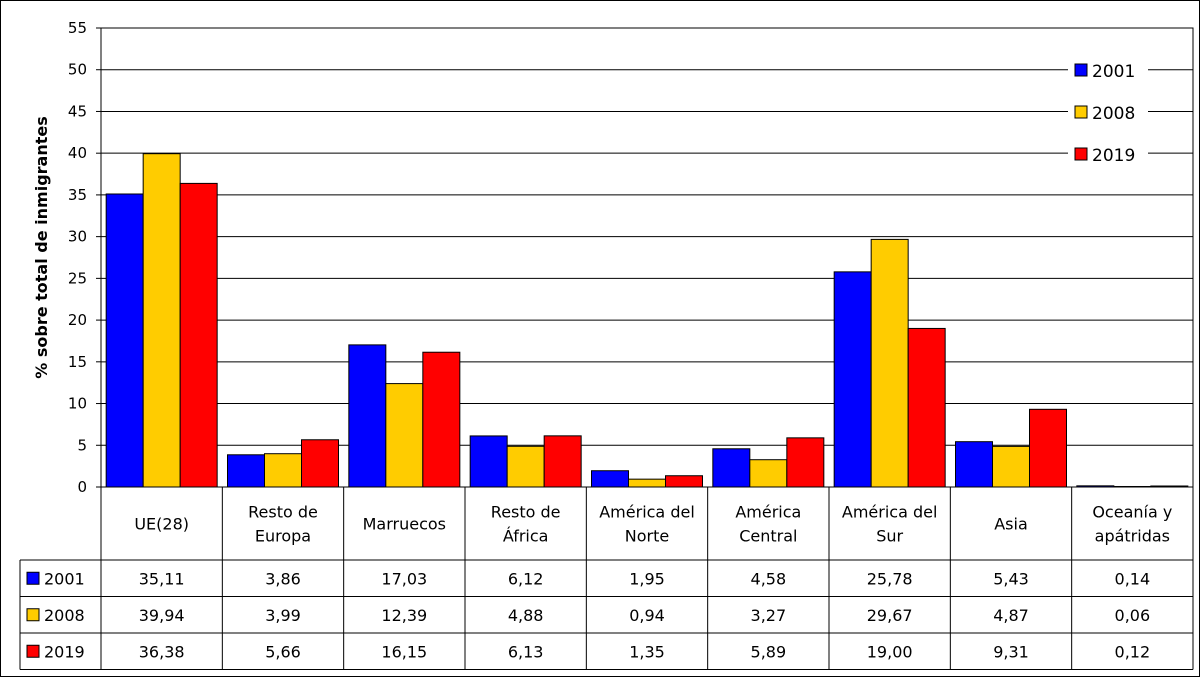 The image size is (1200, 677). Describe the element at coordinates (161, 524) in the screenshot. I see `category-label: UE(28)` at that location.